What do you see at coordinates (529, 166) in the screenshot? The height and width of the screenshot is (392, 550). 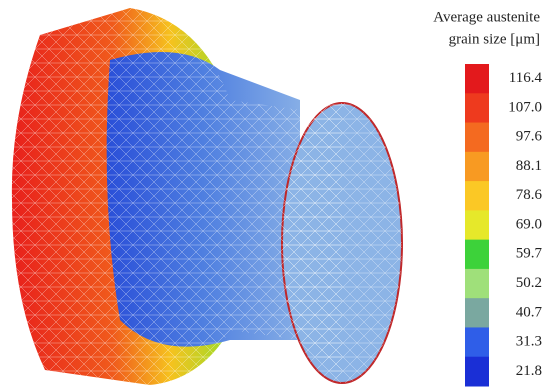 I see `colorbar-label: 88.1` at bounding box center [529, 166].